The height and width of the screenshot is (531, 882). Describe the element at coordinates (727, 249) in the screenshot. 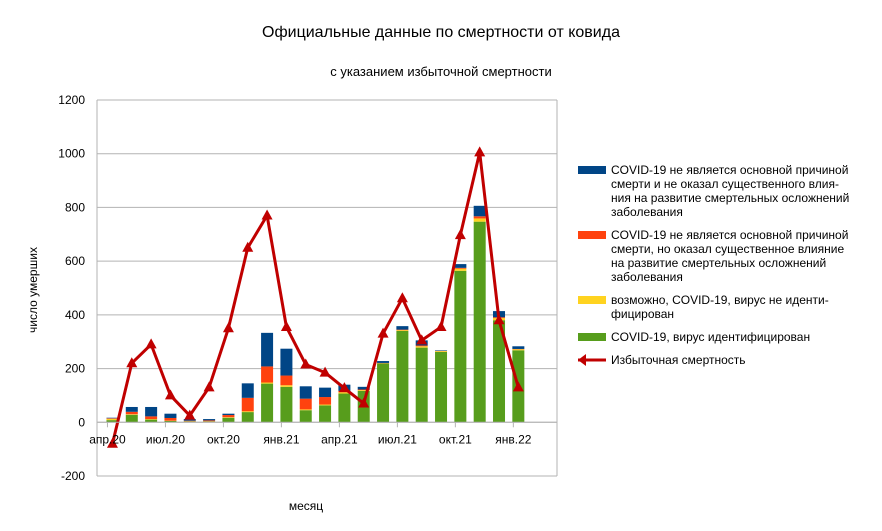

I see `legend-label: смерти, но оказал существенное влияние` at that location.